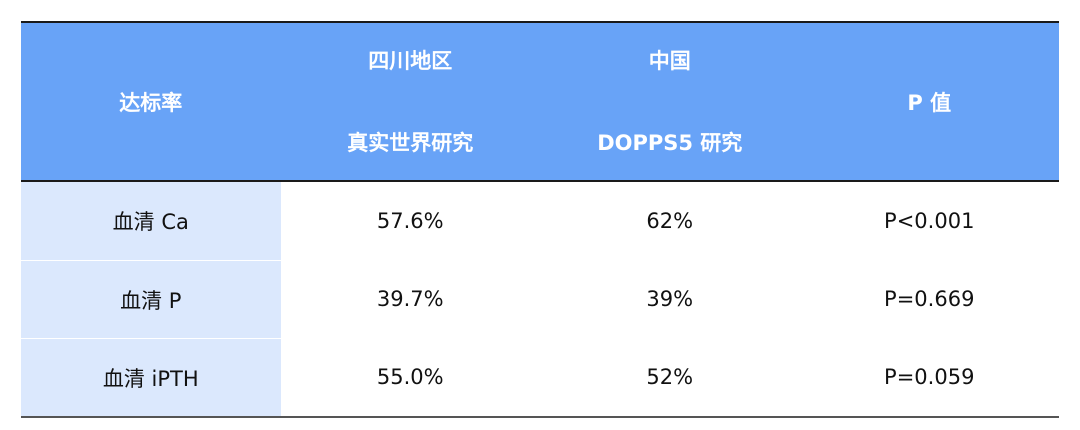 The width and height of the screenshot is (1080, 430). I want to click on row-label: 血清 iPTH, so click(151, 377).